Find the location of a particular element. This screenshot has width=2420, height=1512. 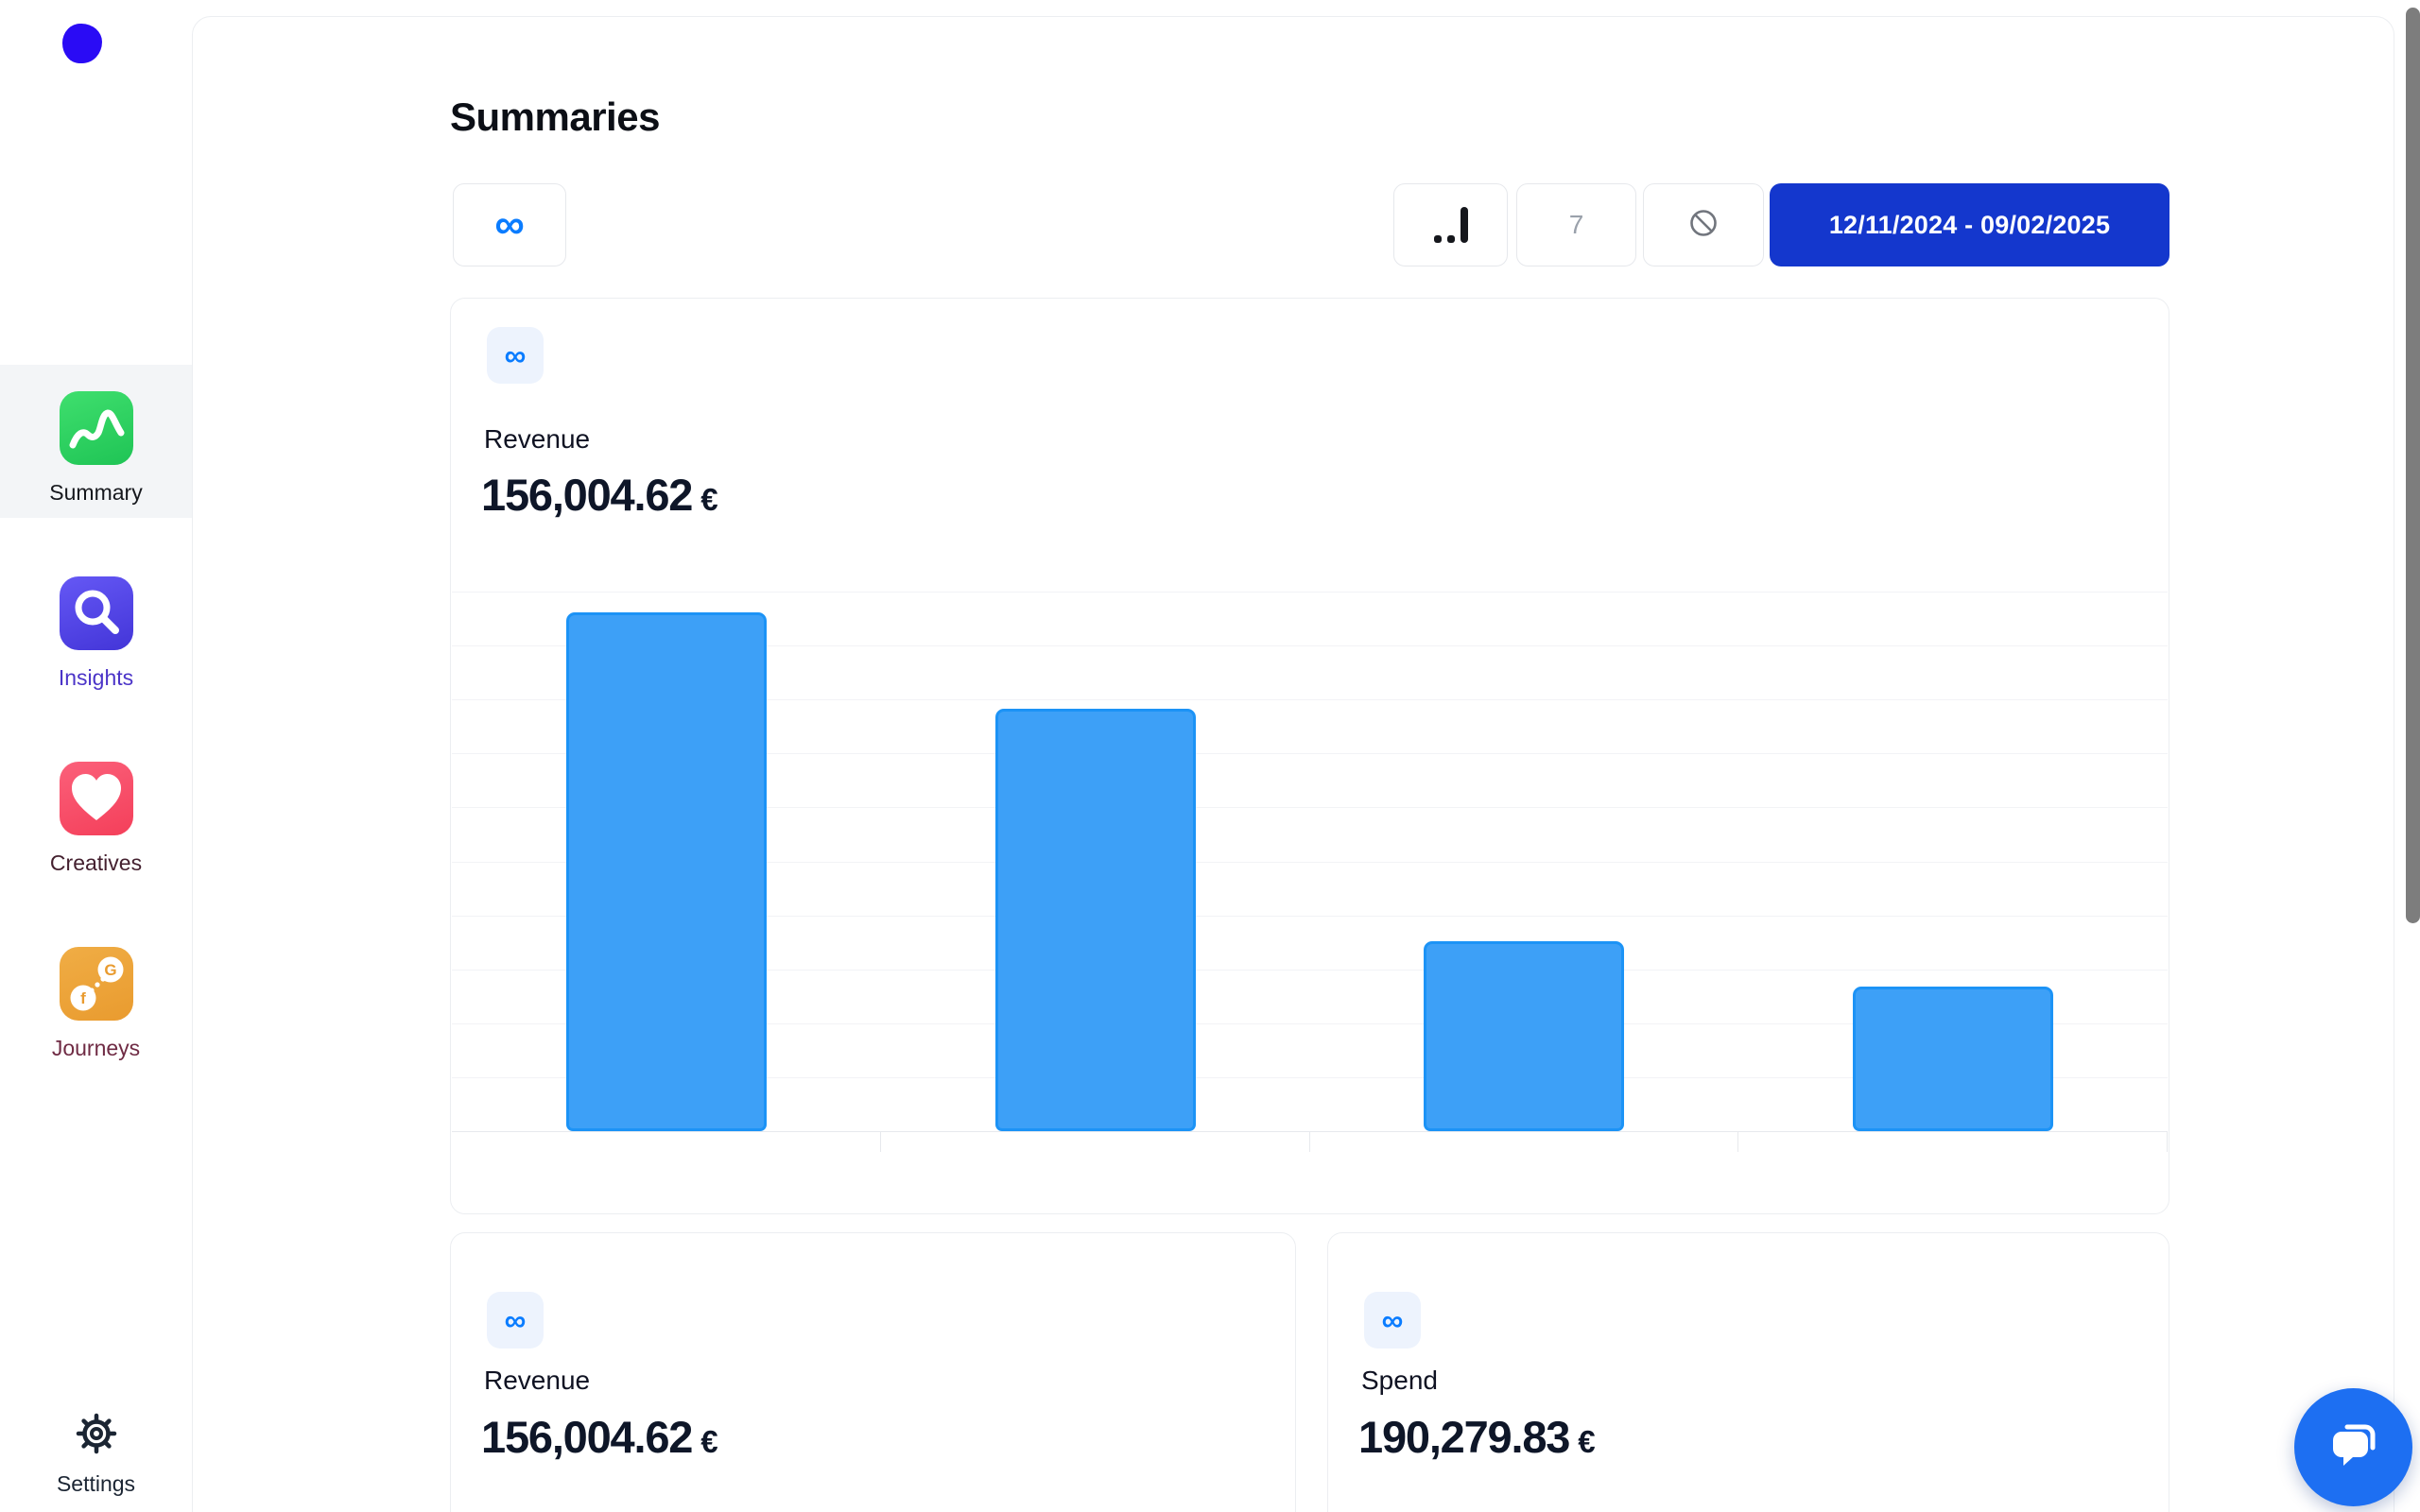

metric-value: 190,279.83 € is located at coordinates (1477, 1437).